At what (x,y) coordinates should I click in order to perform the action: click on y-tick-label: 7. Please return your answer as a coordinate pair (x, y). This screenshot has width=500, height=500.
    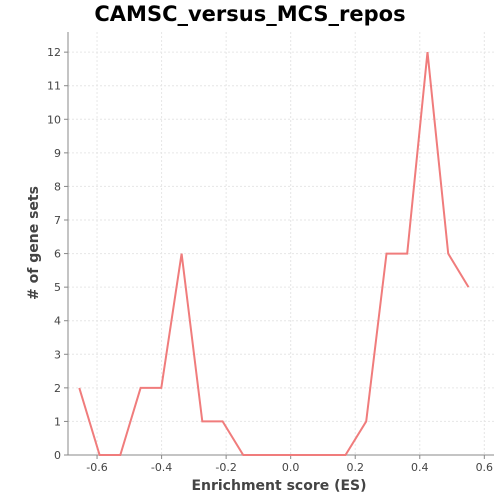
    Looking at the image, I should click on (57, 220).